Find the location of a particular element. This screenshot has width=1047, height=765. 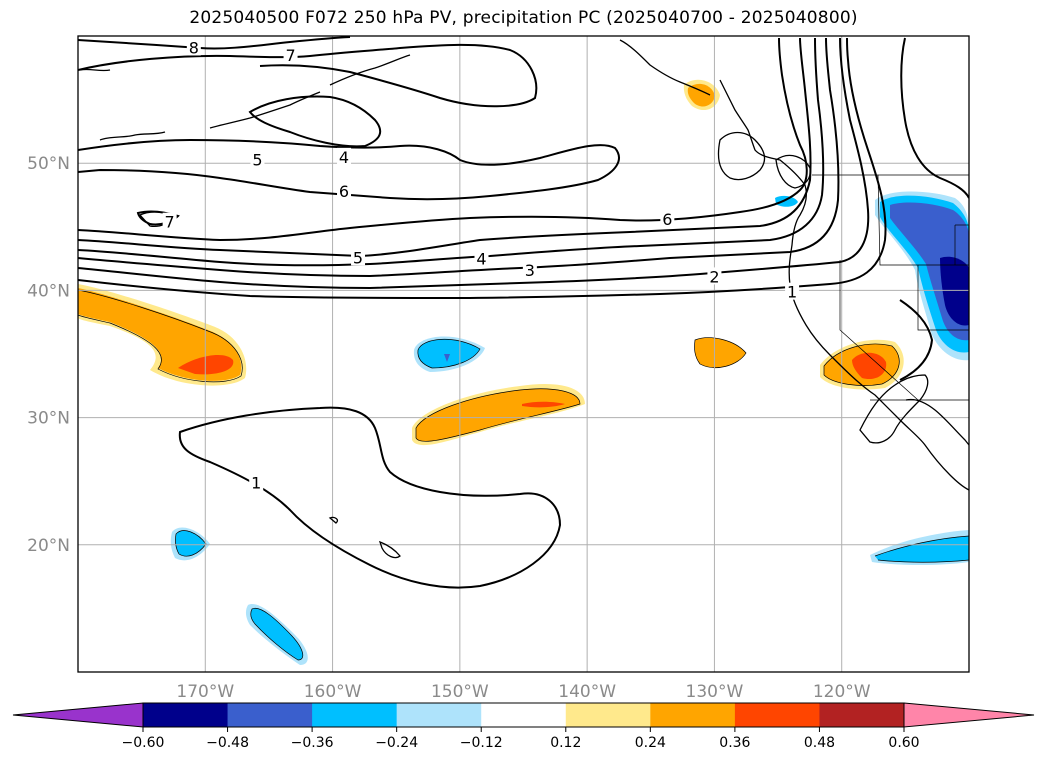

colorbar-tick-label: 0.36 is located at coordinates (734, 743).